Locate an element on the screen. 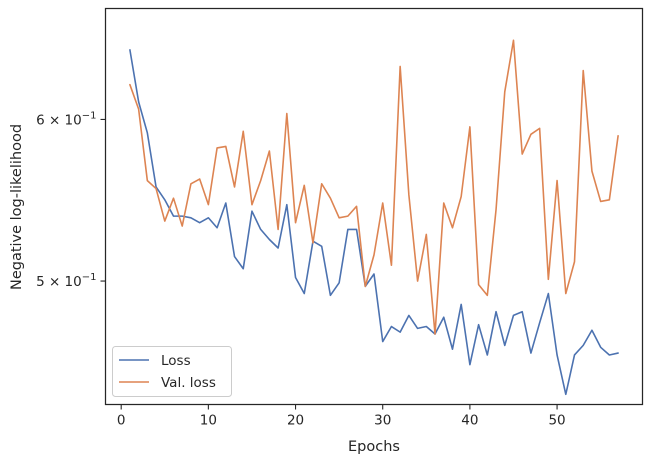 This screenshot has height=463, width=651. legend-label-val-loss: Val. loss is located at coordinates (188, 383).